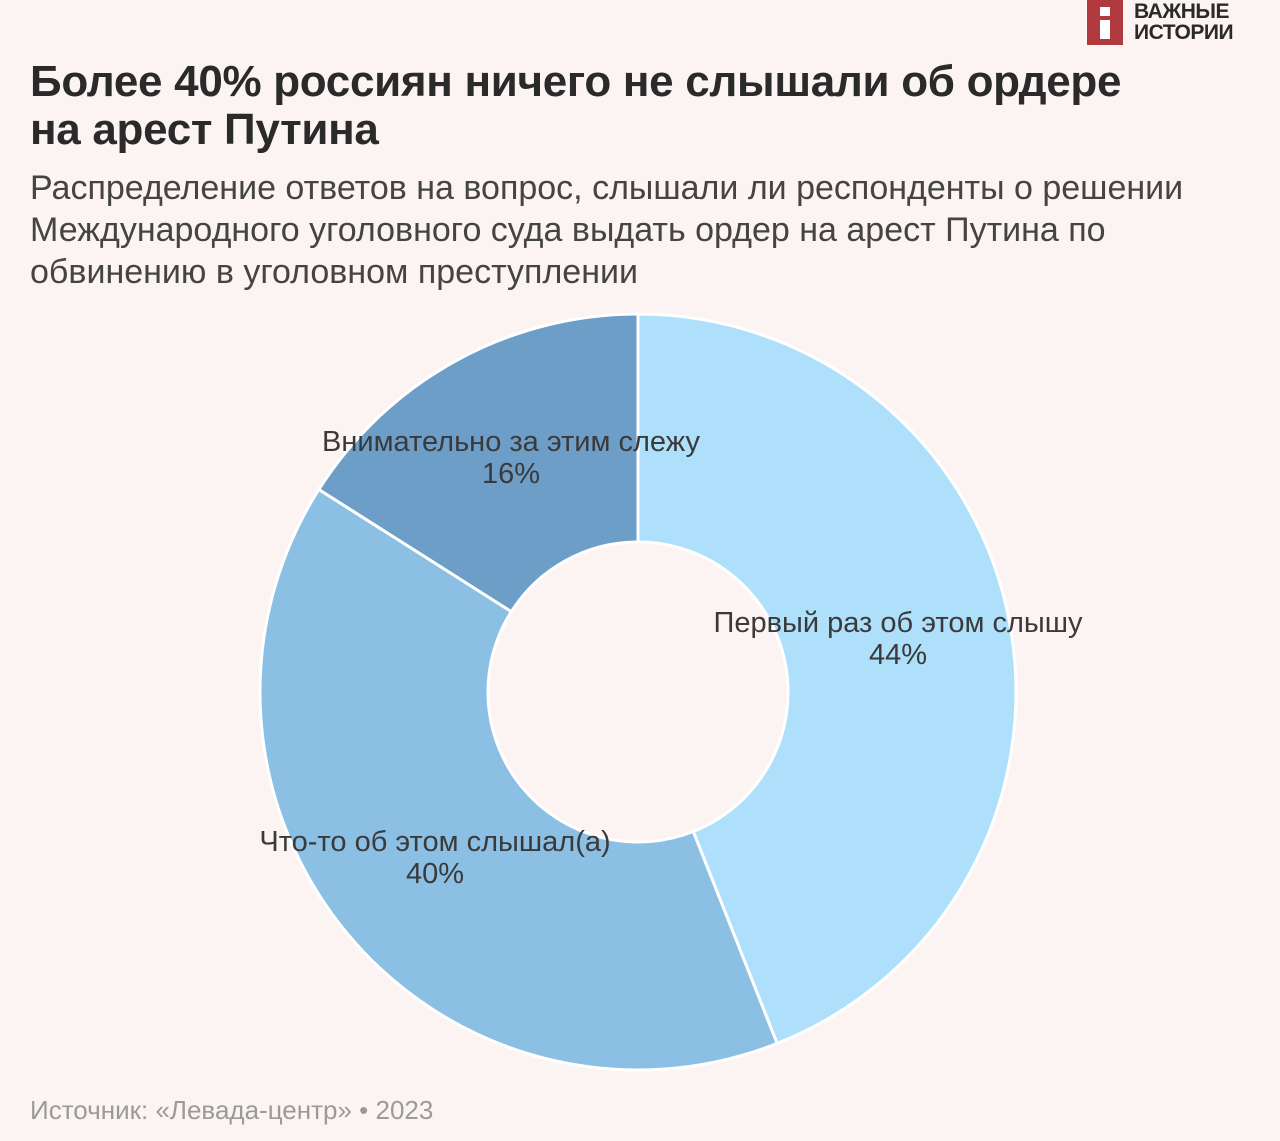 The image size is (1280, 1141). What do you see at coordinates (1182, 11) in the screenshot?
I see `brand-line-1: ВАЖНЫЕ` at bounding box center [1182, 11].